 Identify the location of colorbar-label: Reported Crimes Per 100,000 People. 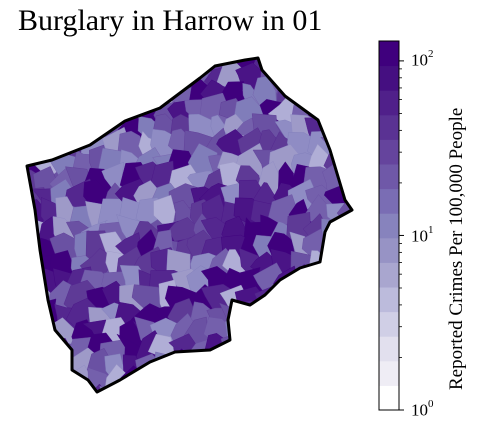
(456, 248).